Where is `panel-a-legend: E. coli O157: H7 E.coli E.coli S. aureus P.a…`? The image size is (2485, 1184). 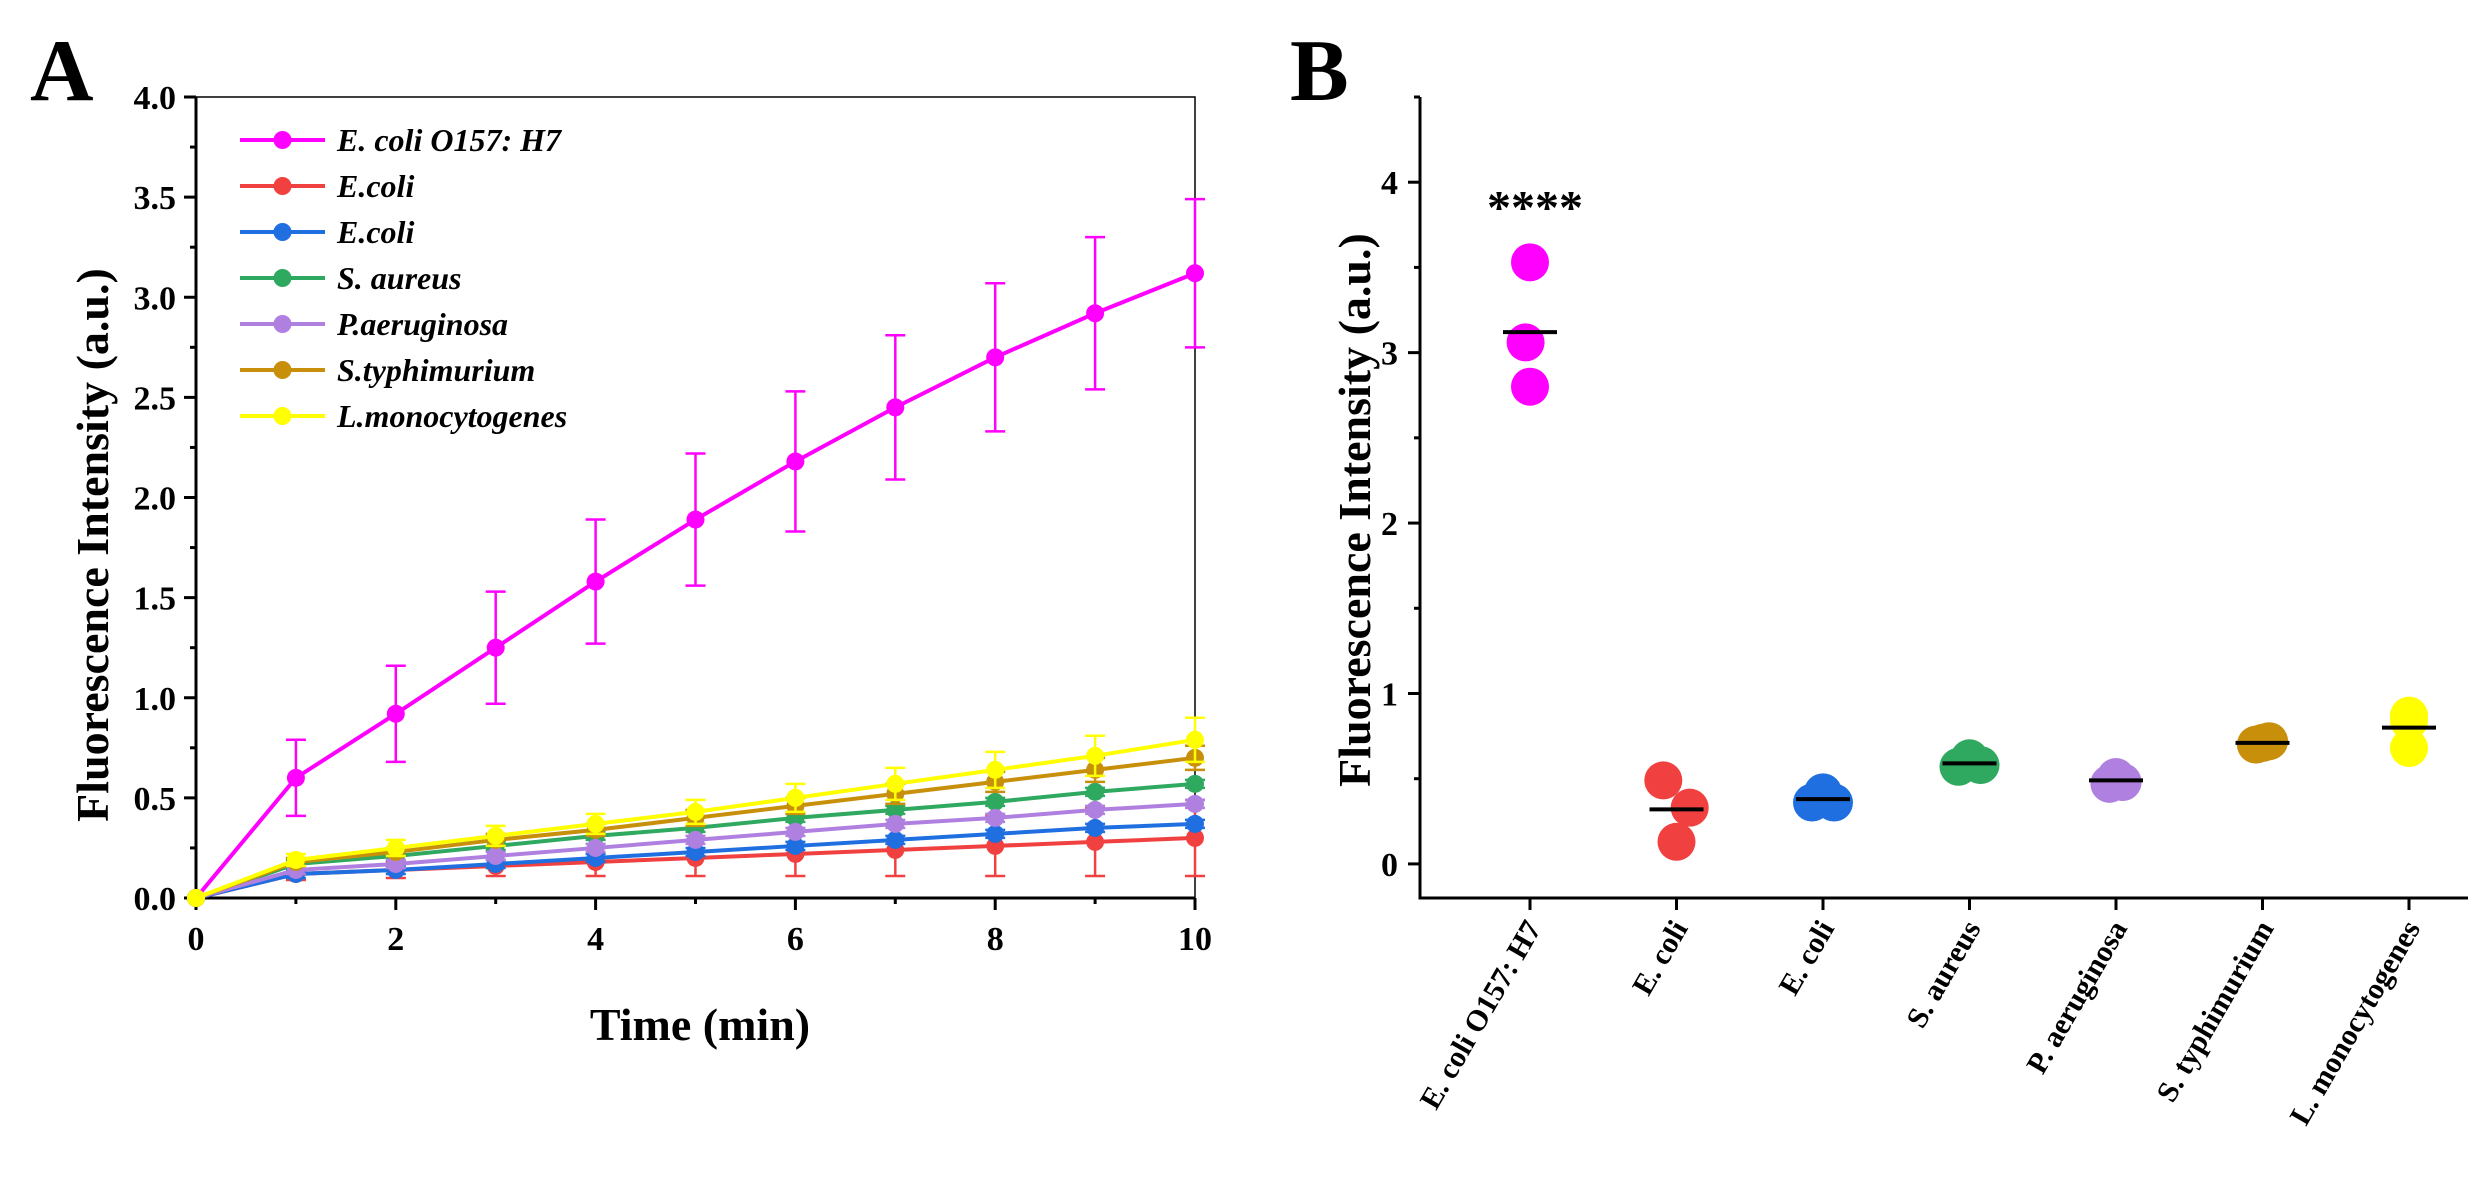
panel-a-legend: E. coli O157: H7 E.coli E.coli S. aureus P.a… is located at coordinates (403, 278).